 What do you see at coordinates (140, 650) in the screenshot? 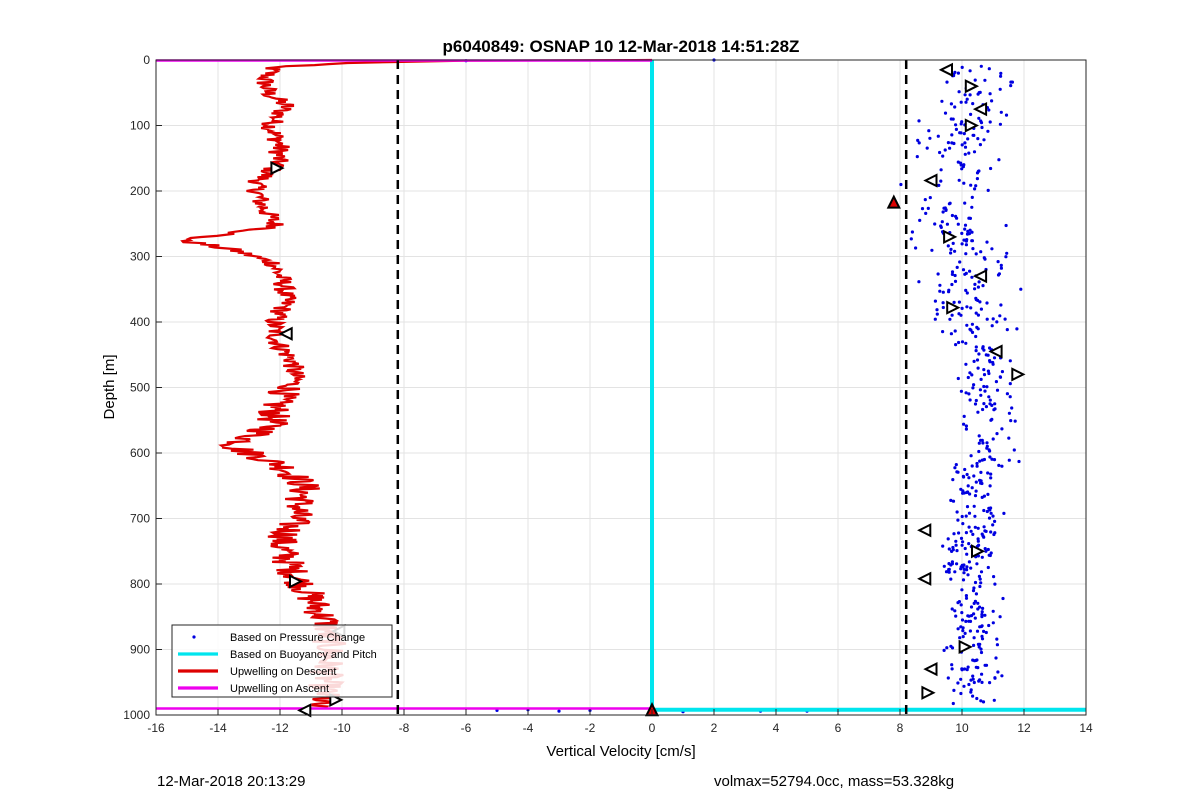
I see `y-tick-label: 900` at bounding box center [140, 650].